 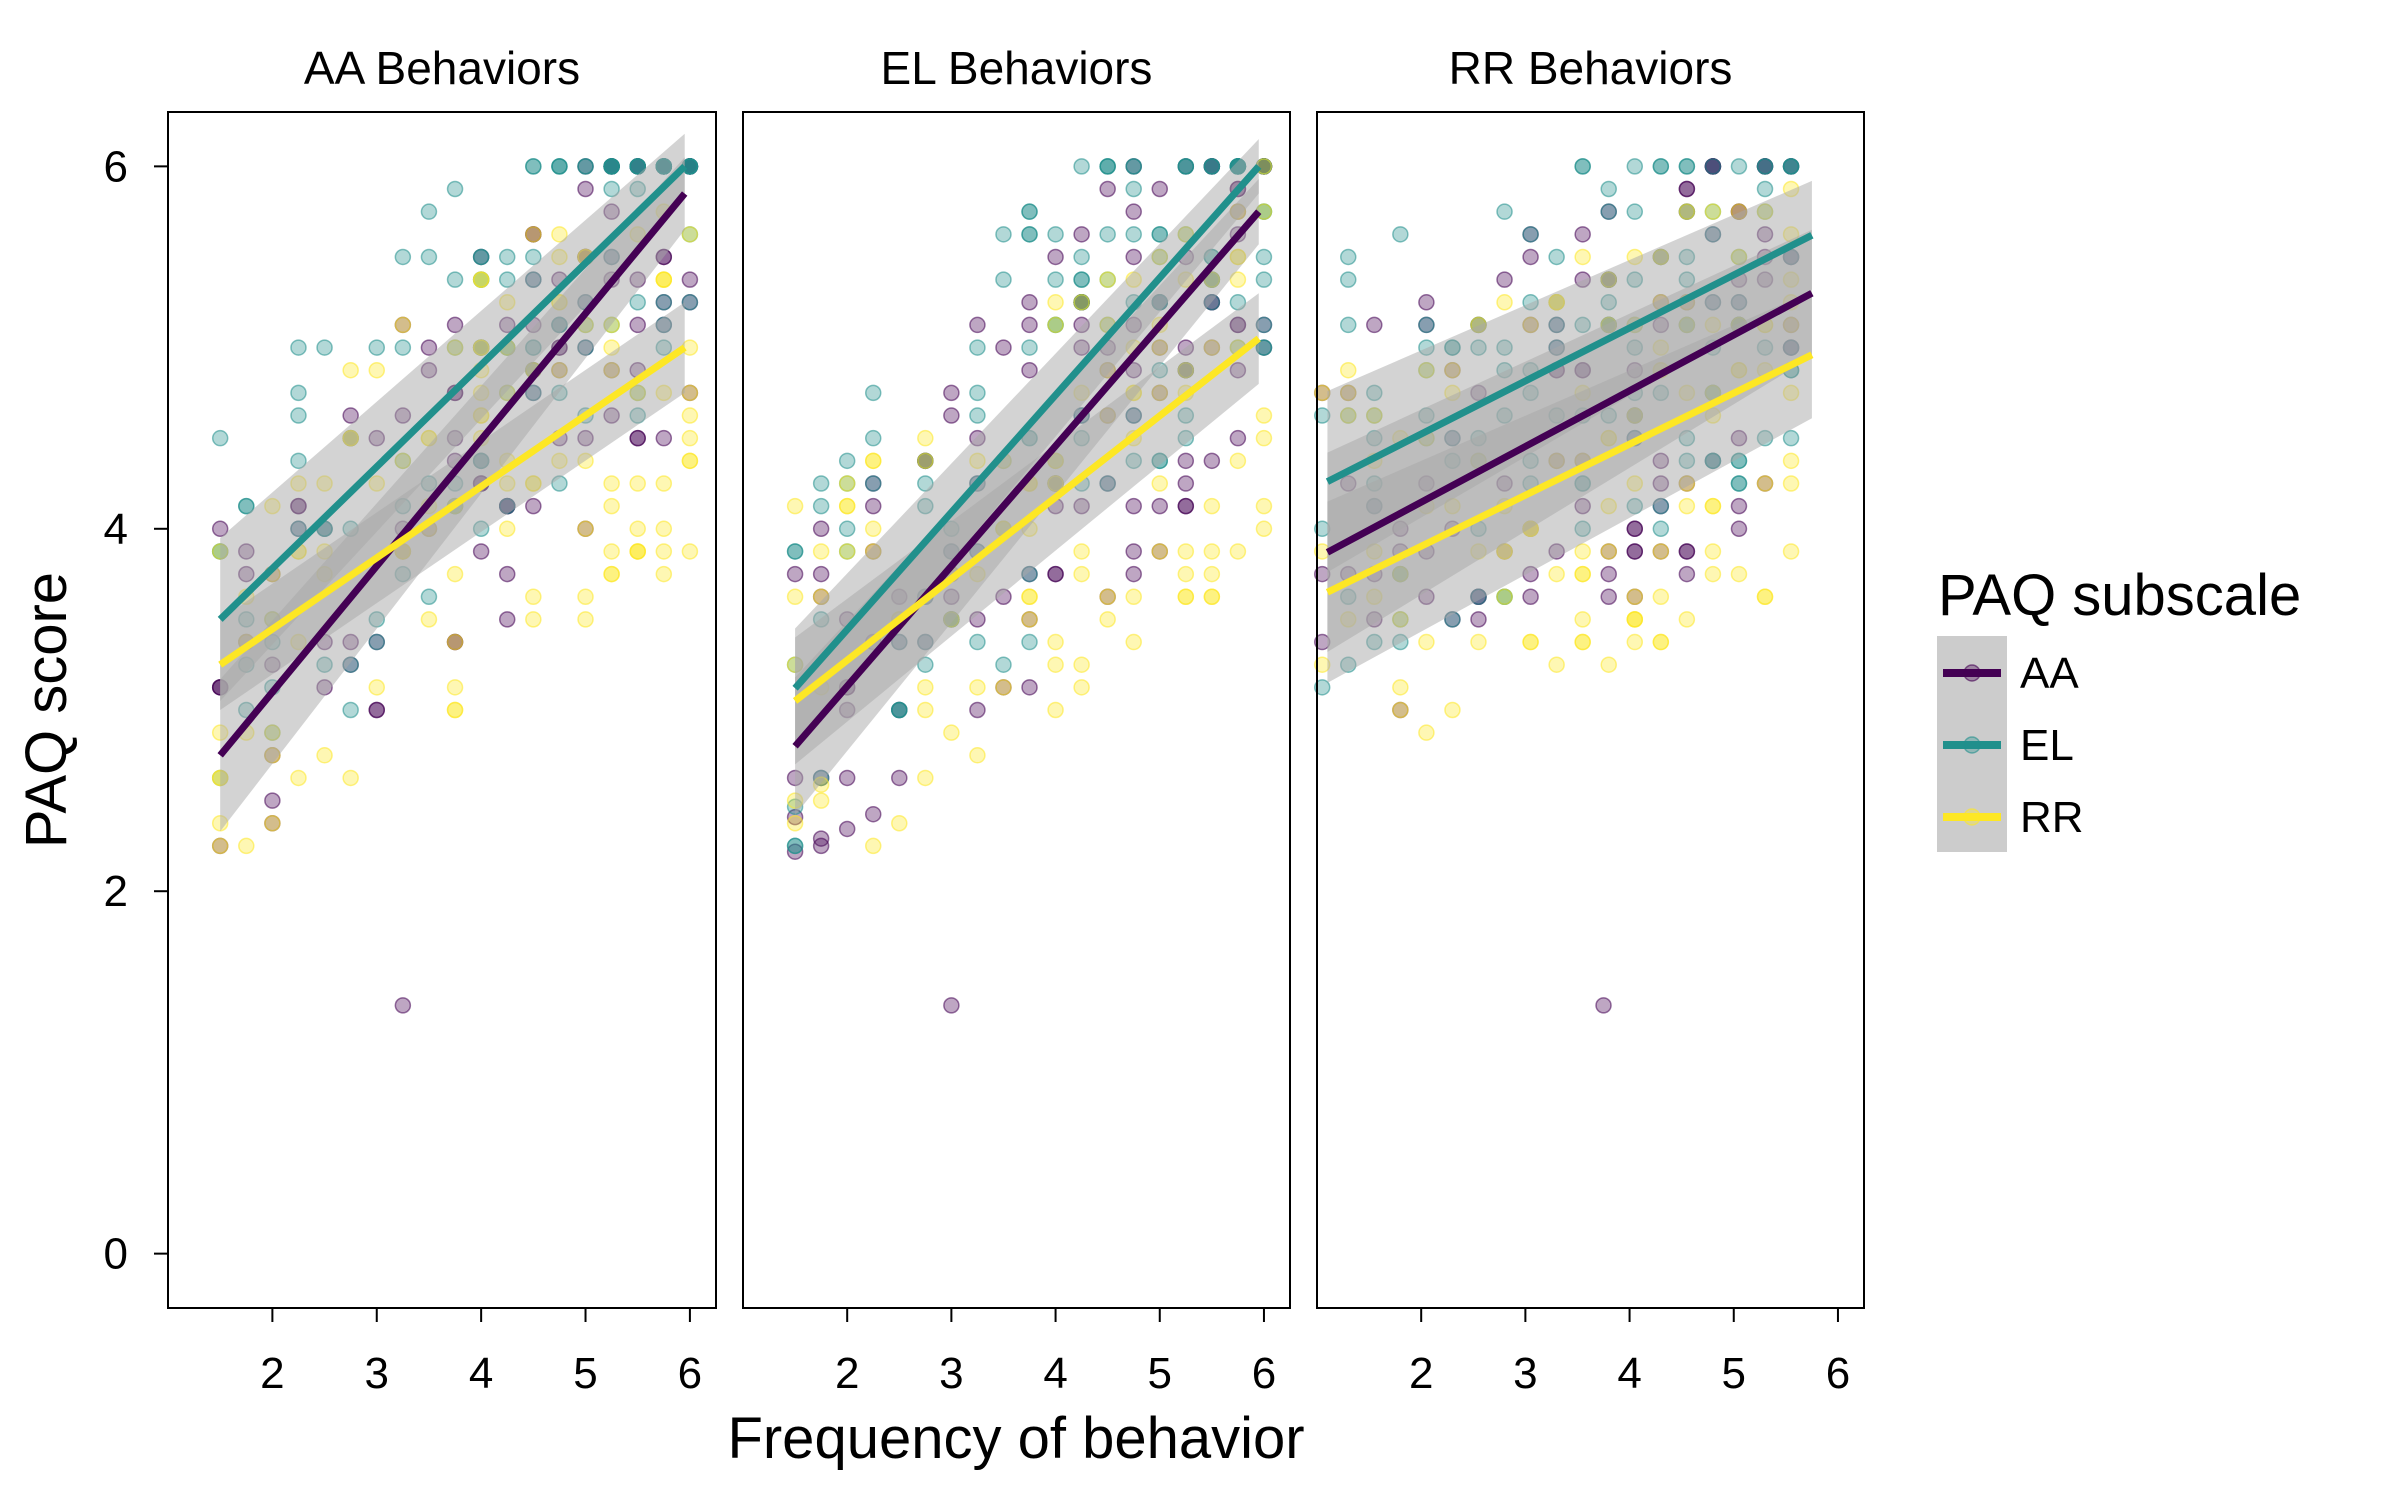 I want to click on legend-key-point, so click(x=1972, y=817).